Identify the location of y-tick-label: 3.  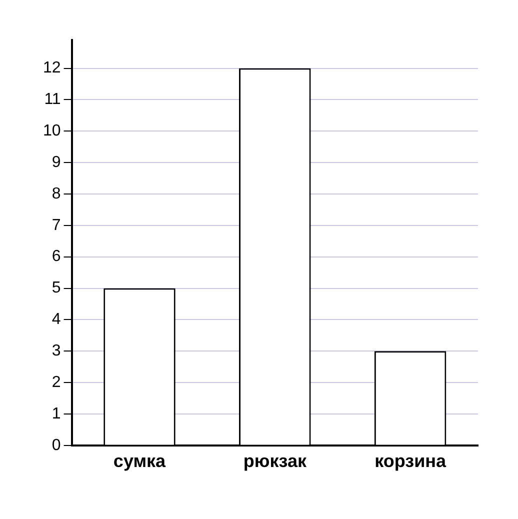
(56, 351).